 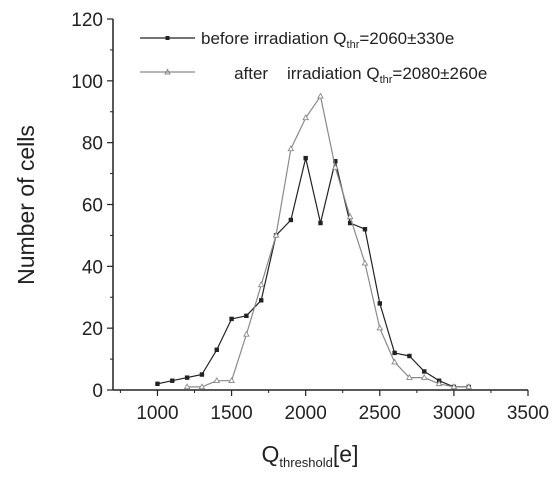 What do you see at coordinates (92, 267) in the screenshot?
I see `y-tick-label: 40` at bounding box center [92, 267].